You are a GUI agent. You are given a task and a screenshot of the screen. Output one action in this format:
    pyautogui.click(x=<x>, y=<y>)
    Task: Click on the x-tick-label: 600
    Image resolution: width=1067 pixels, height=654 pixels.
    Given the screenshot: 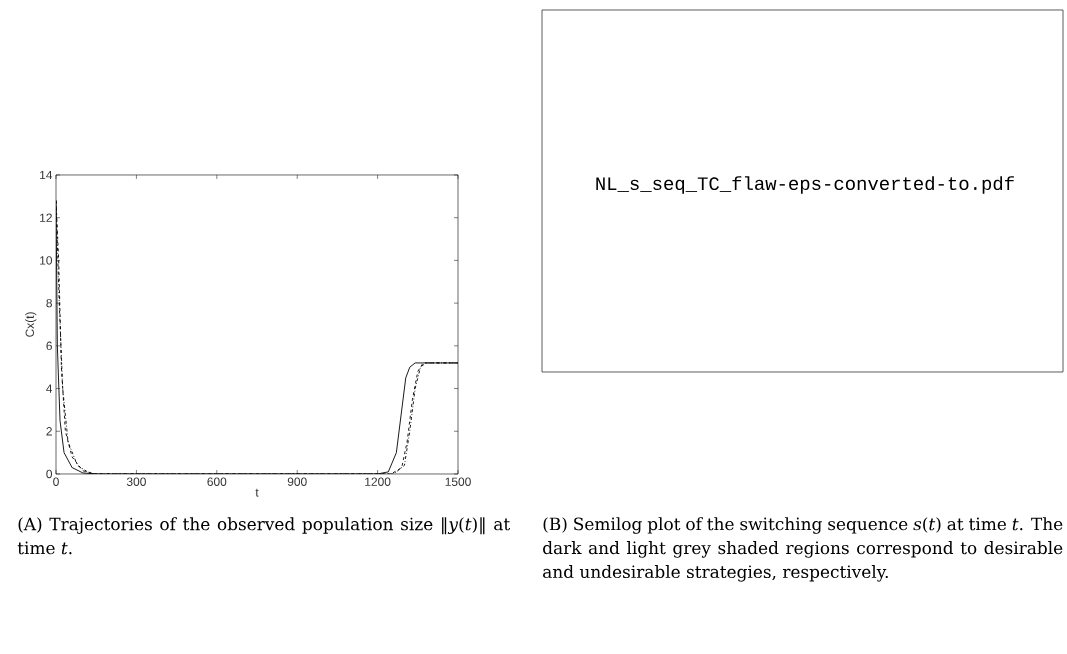 What is the action you would take?
    pyautogui.click(x=217, y=481)
    